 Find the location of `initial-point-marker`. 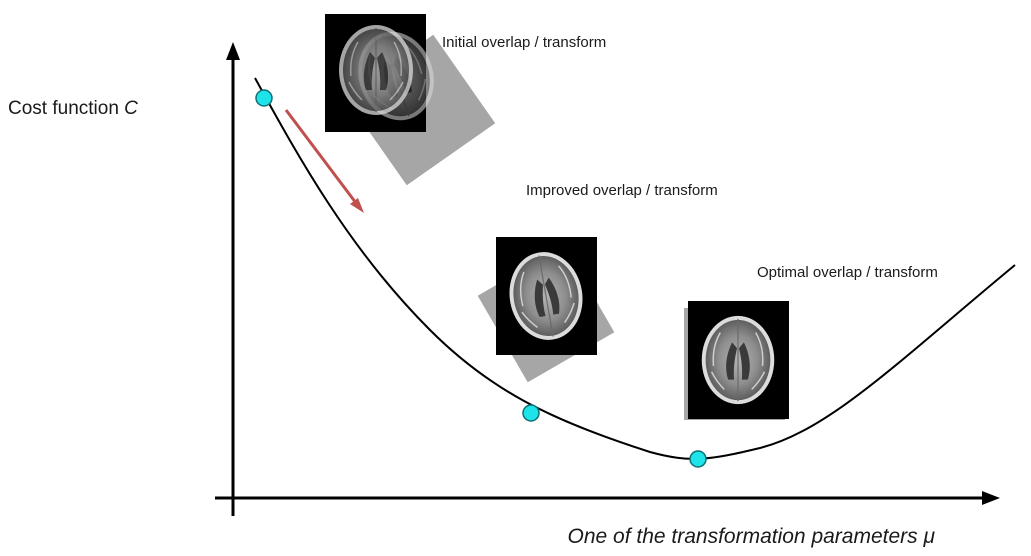

initial-point-marker is located at coordinates (264, 98).